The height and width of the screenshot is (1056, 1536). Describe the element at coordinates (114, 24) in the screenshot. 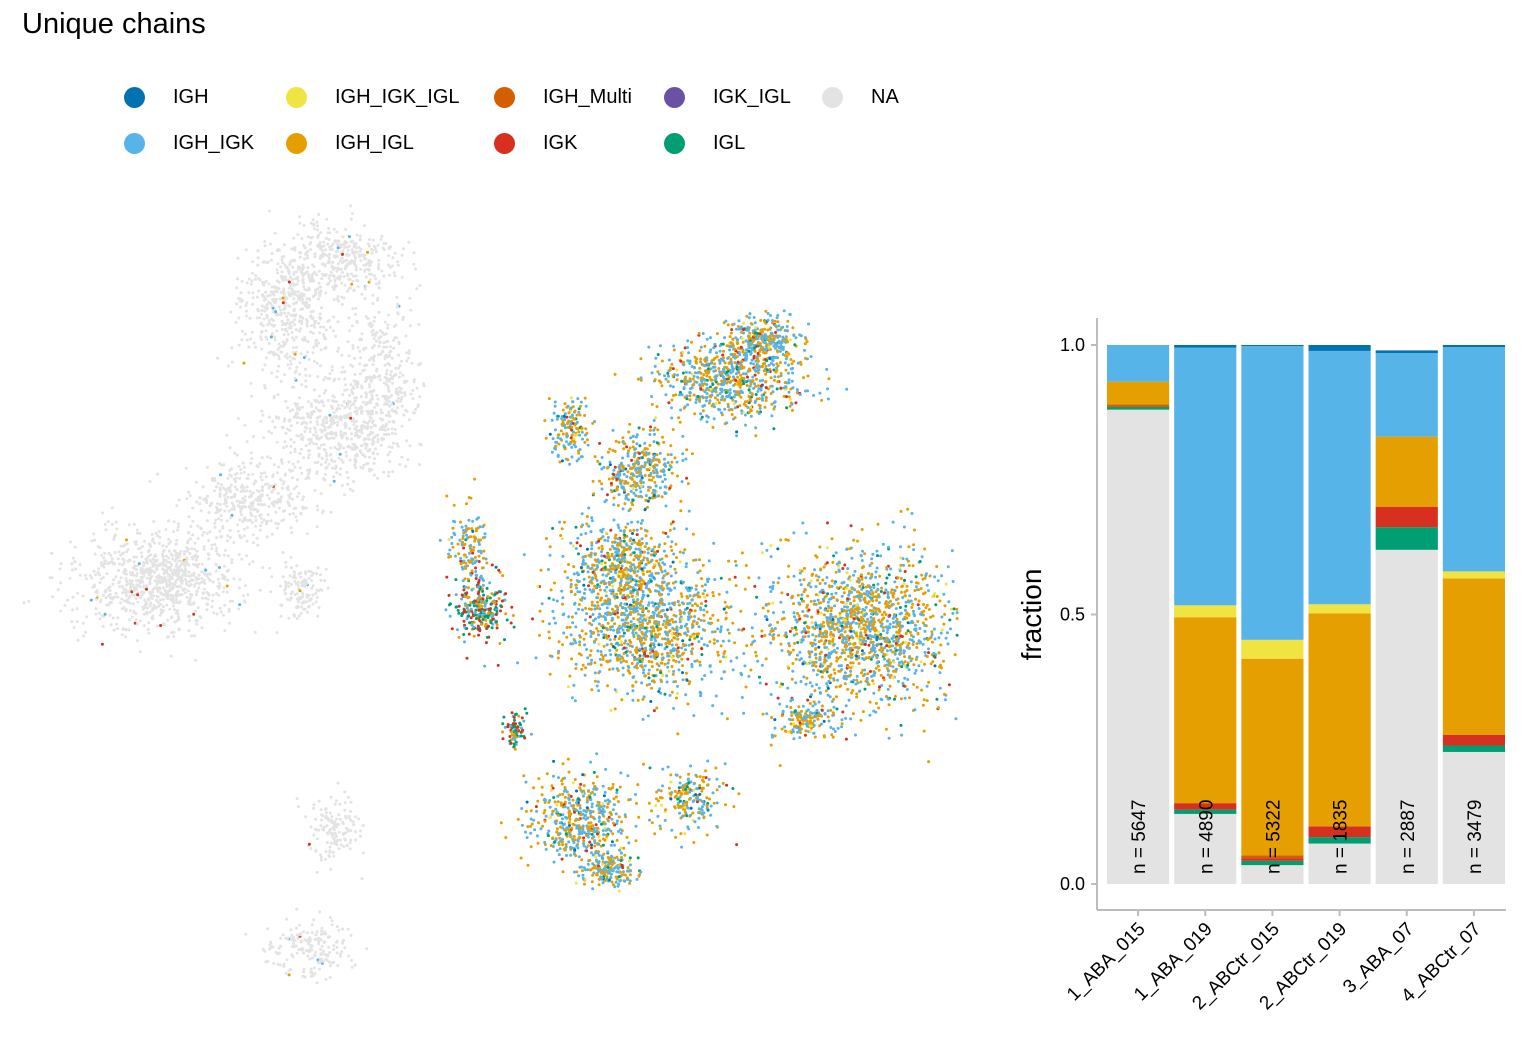

I see `chart-title: Unique chains` at that location.